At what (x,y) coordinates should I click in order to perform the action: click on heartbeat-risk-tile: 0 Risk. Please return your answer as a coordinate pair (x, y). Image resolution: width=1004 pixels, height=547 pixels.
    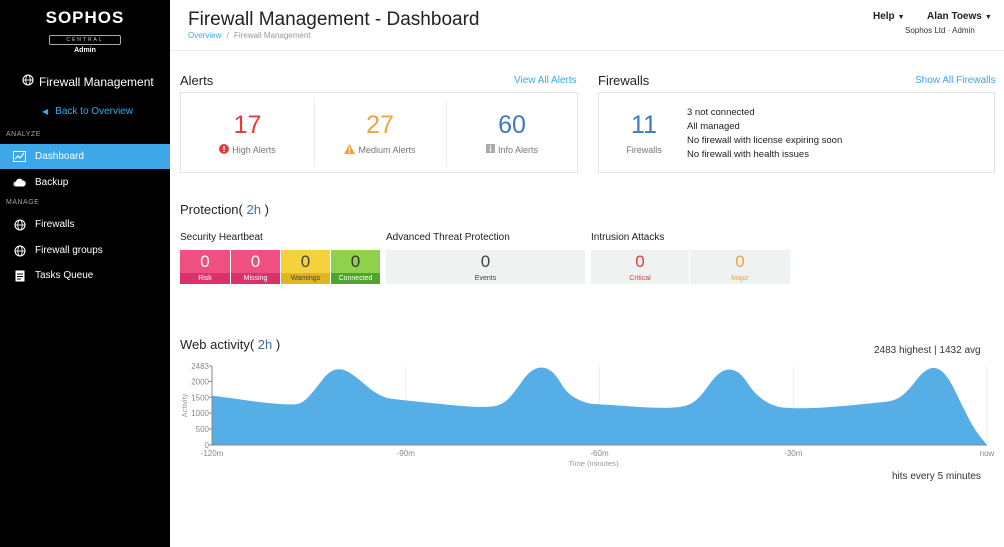
    Looking at the image, I should click on (205, 267).